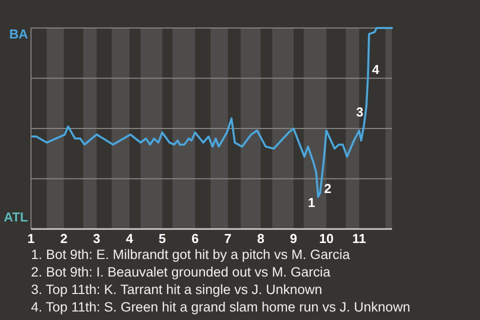 This screenshot has width=480, height=320. I want to click on annotation: 1, so click(312, 202).